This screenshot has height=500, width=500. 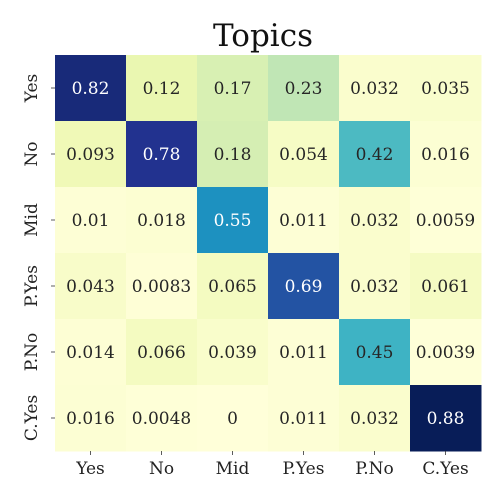 I want to click on y-tick-label: C.Yes, so click(x=32, y=418).